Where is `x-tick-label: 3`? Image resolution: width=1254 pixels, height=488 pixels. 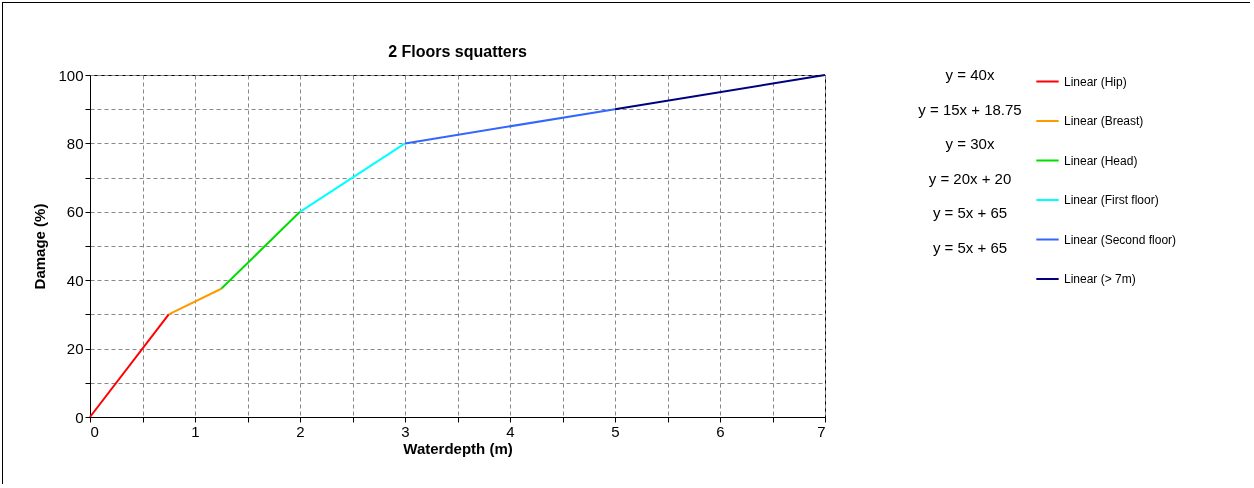 x-tick-label: 3 is located at coordinates (405, 431).